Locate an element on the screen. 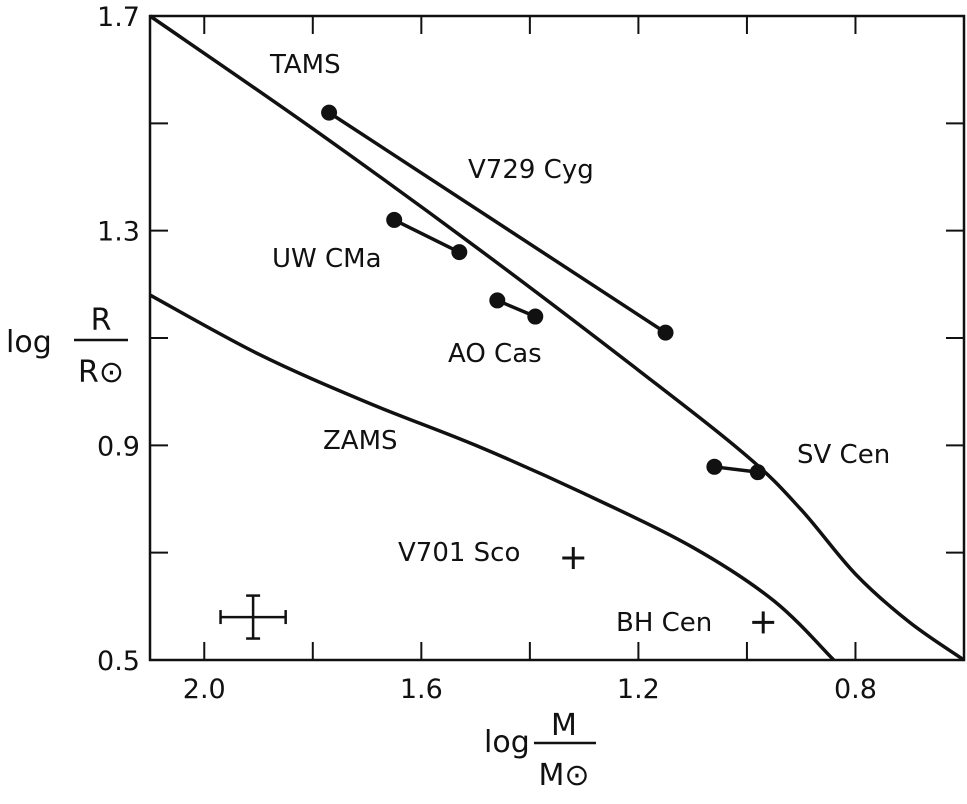 The width and height of the screenshot is (967, 804). x-axis-prefix: log is located at coordinates (507, 742).